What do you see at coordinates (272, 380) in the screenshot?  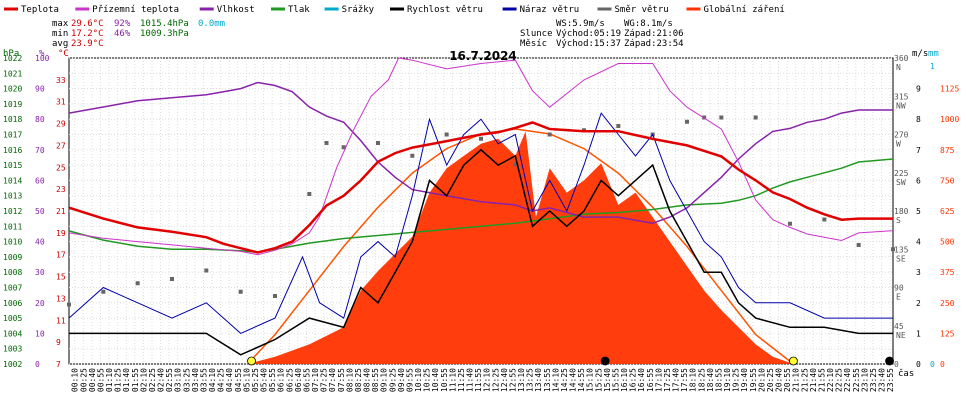 I see `x-tick-label: 05:55` at bounding box center [272, 380].